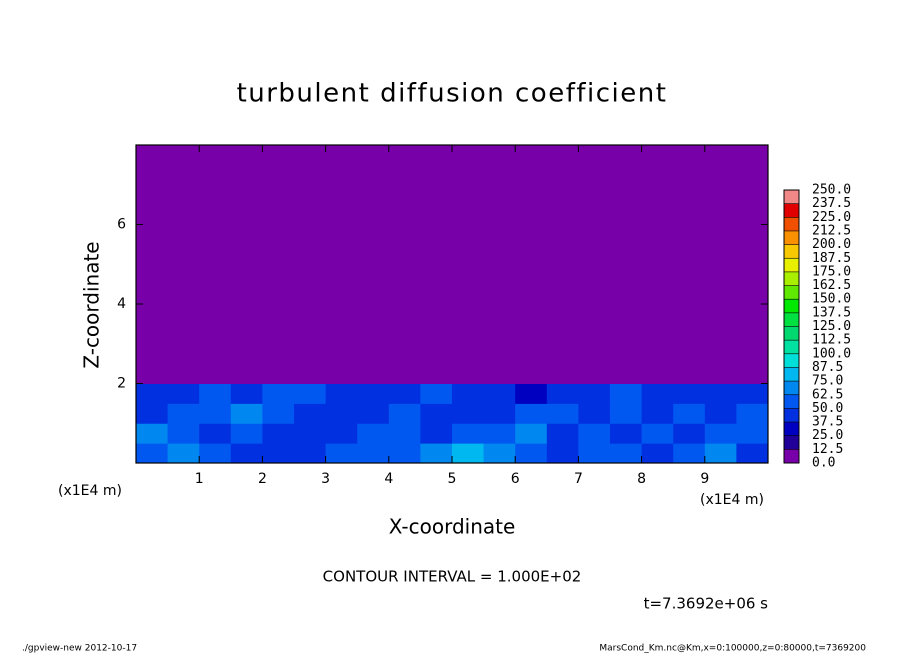 The height and width of the screenshot is (654, 904). What do you see at coordinates (831, 203) in the screenshot?
I see `colorbar-label: 237.5` at bounding box center [831, 203].